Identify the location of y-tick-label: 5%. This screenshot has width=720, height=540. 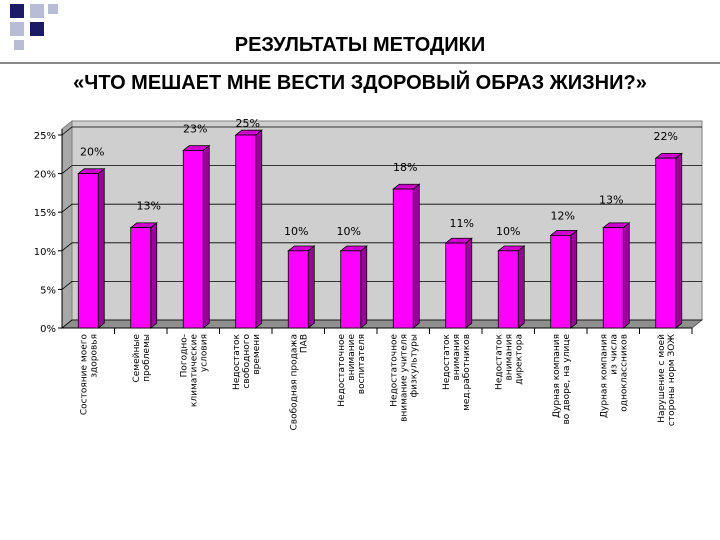
(48, 290).